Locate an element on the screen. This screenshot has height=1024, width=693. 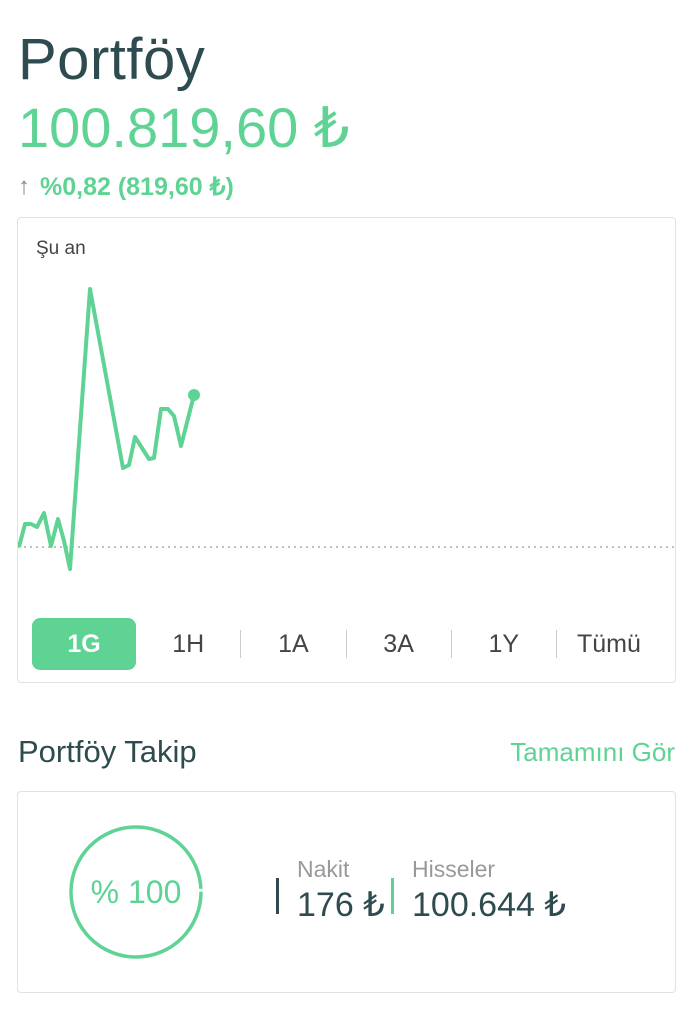
allocation-percent: % 100 is located at coordinates (136, 892).